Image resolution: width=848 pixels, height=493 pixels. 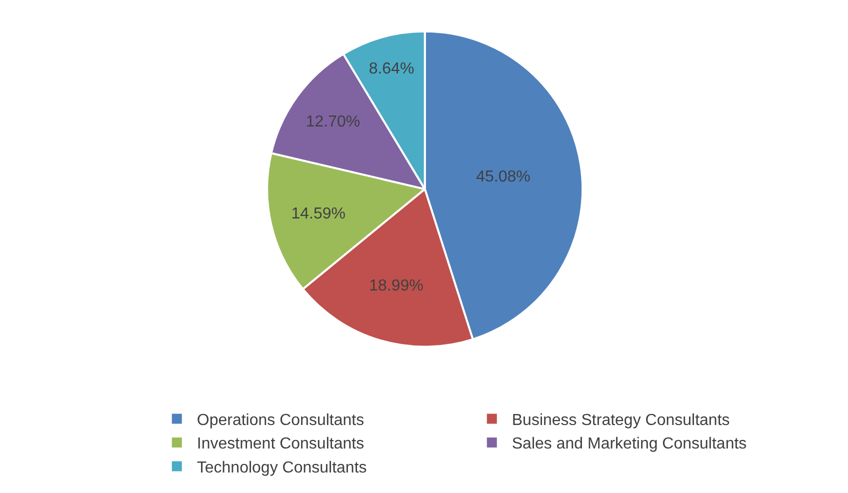 I want to click on legend-label: Investment Consultants, so click(x=280, y=444).